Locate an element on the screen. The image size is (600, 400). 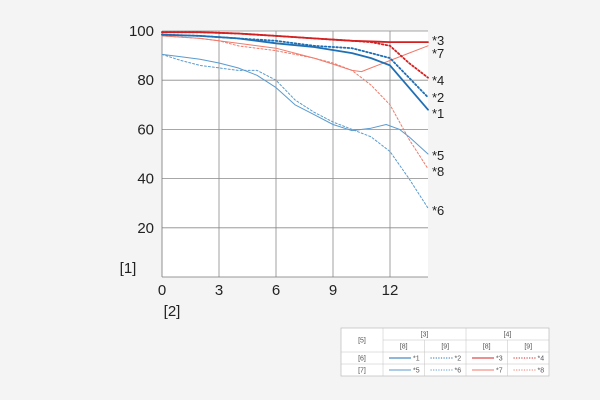
legend-entry: *2 is located at coordinates (458, 359).